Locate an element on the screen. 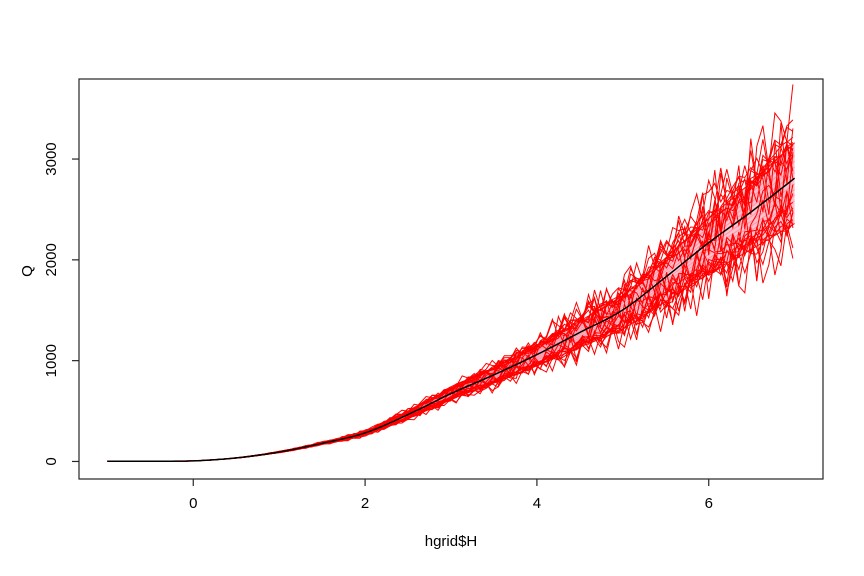 Image resolution: width=864 pixels, height=576 pixels. y-axis-label: Q is located at coordinates (27, 271).